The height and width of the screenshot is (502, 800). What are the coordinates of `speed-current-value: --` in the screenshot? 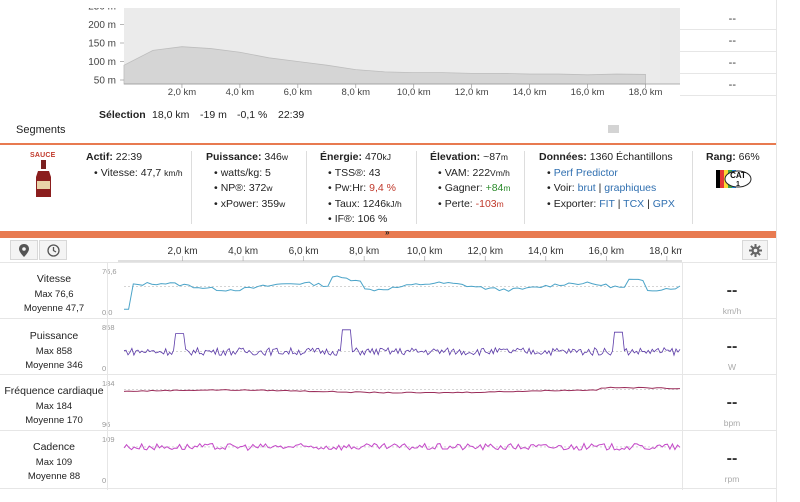 It's located at (732, 290).